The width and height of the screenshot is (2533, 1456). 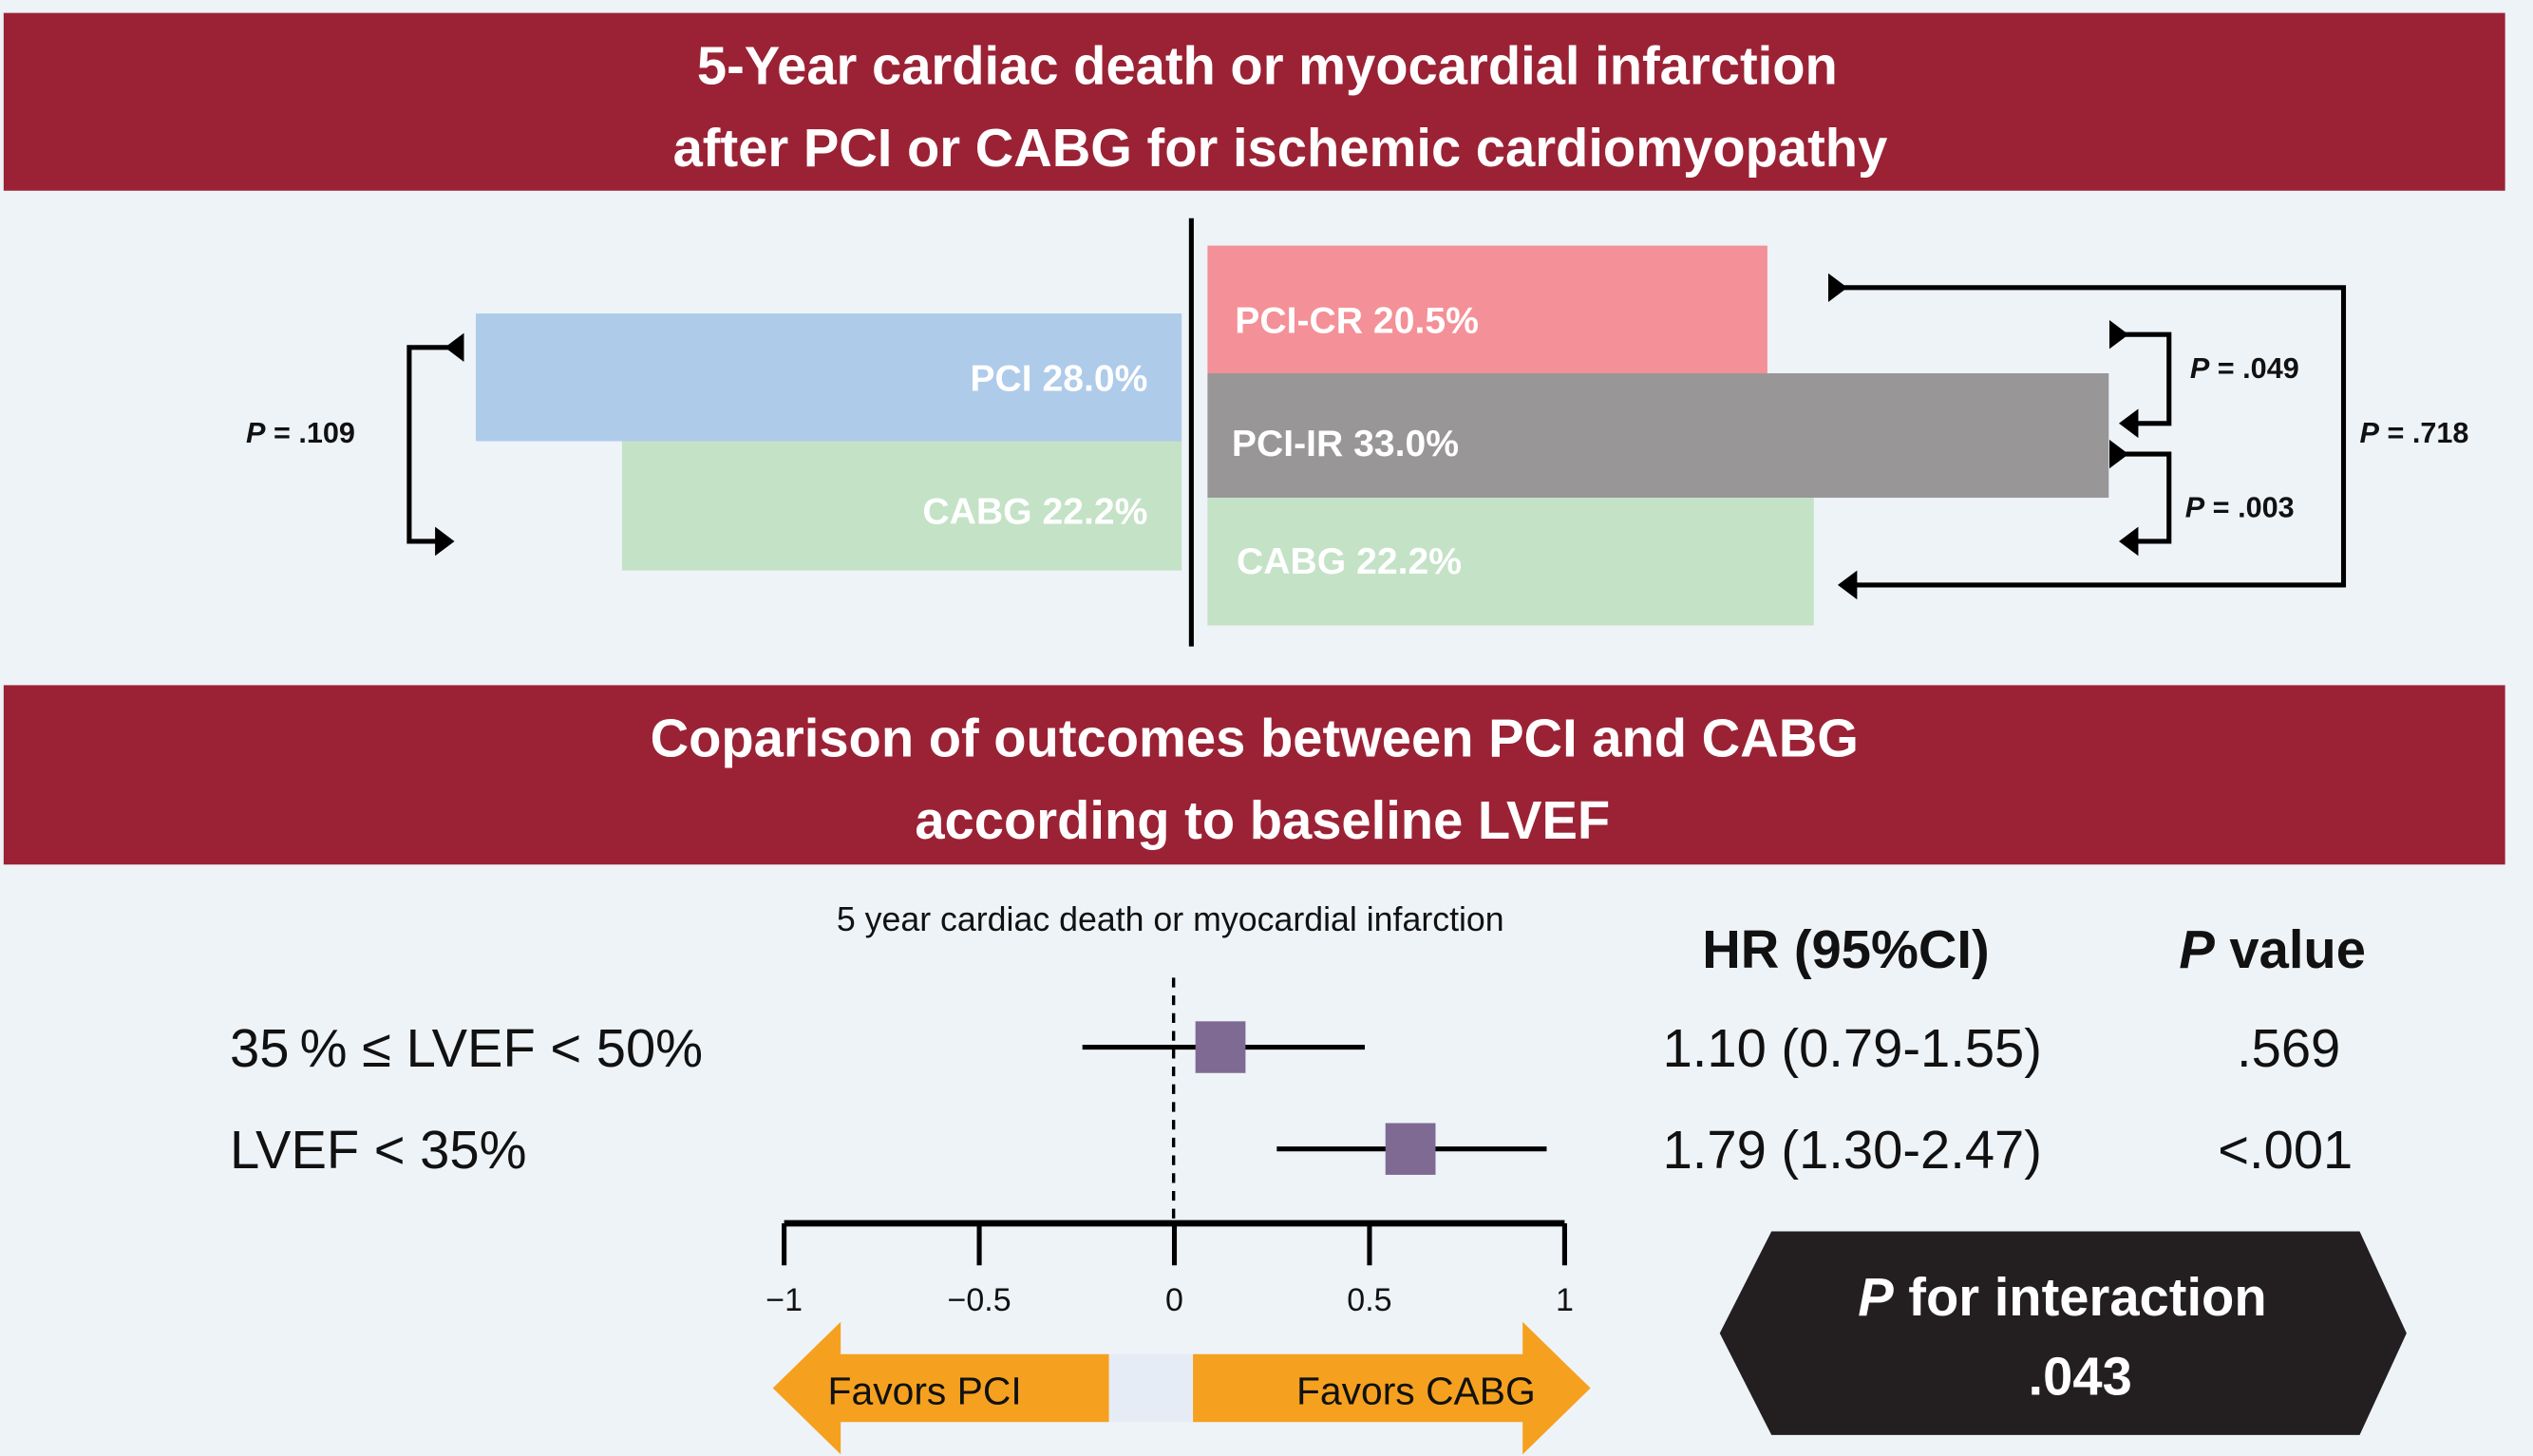 I want to click on hr-value-2: 1.79 (1.30-2.47), so click(x=1852, y=1150).